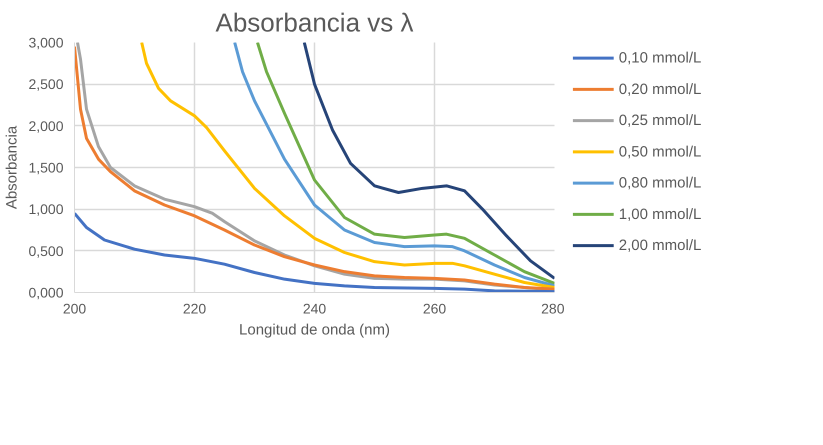  Describe the element at coordinates (46, 250) in the screenshot. I see `y-tick-label: 0,500` at that location.